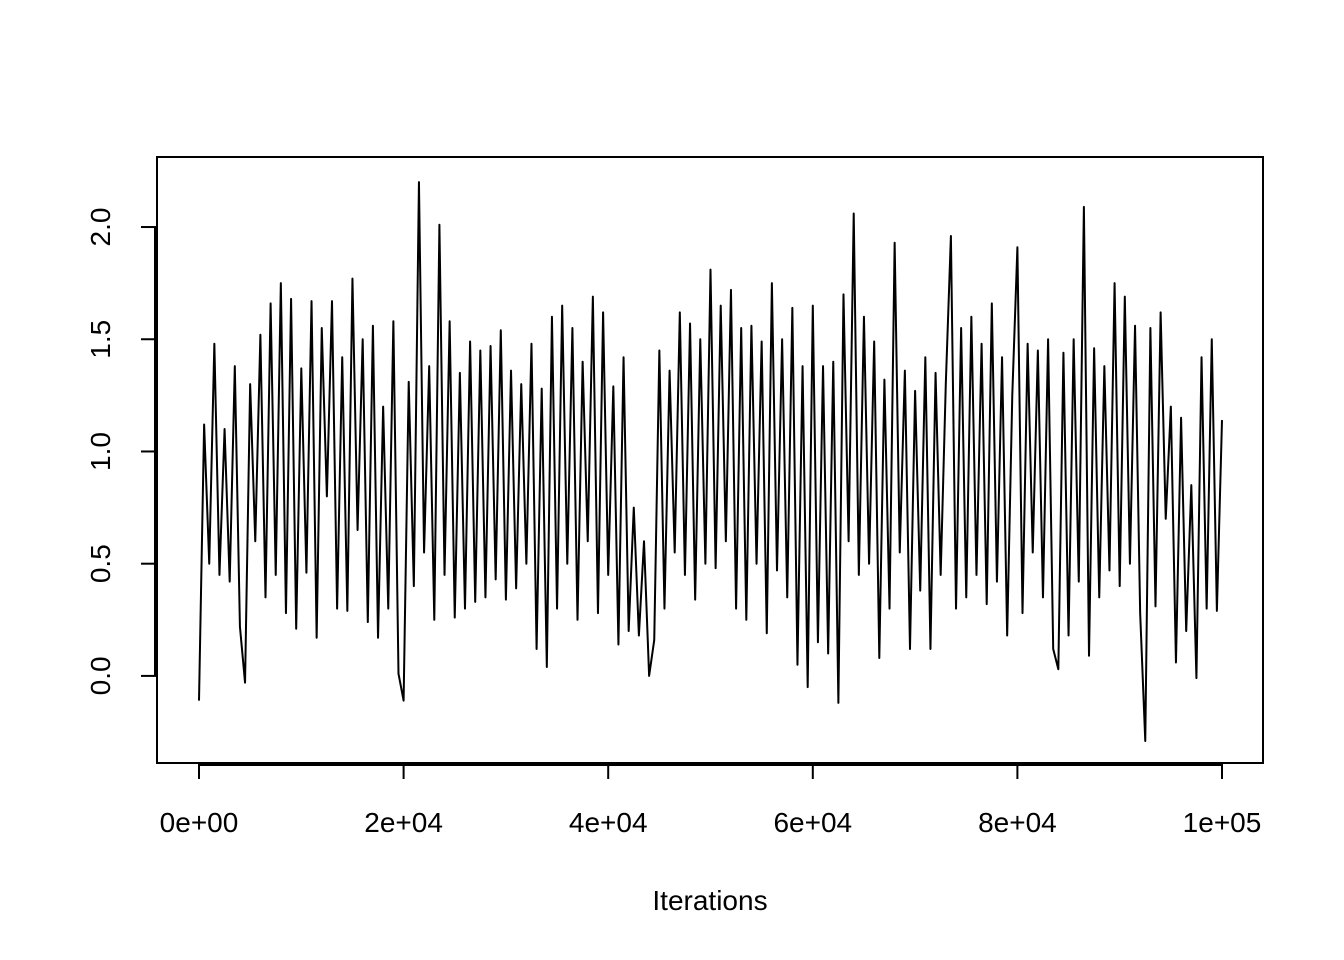 The height and width of the screenshot is (960, 1344). Describe the element at coordinates (709, 900) in the screenshot. I see `x-axis-label: Iterations` at that location.